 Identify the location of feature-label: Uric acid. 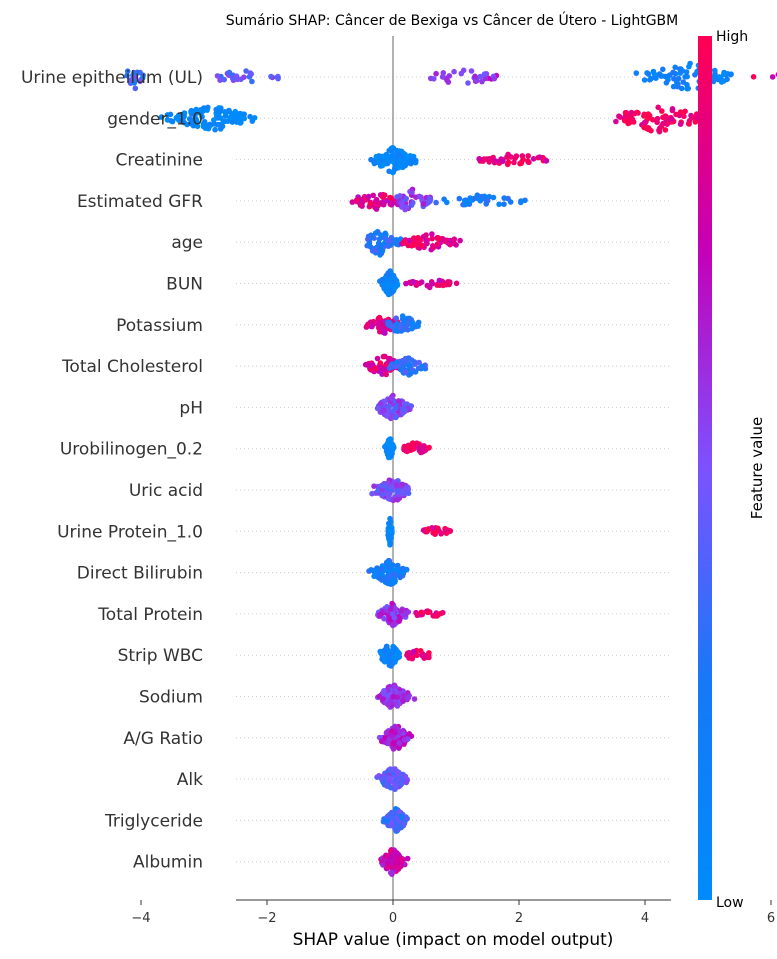
(166, 491).